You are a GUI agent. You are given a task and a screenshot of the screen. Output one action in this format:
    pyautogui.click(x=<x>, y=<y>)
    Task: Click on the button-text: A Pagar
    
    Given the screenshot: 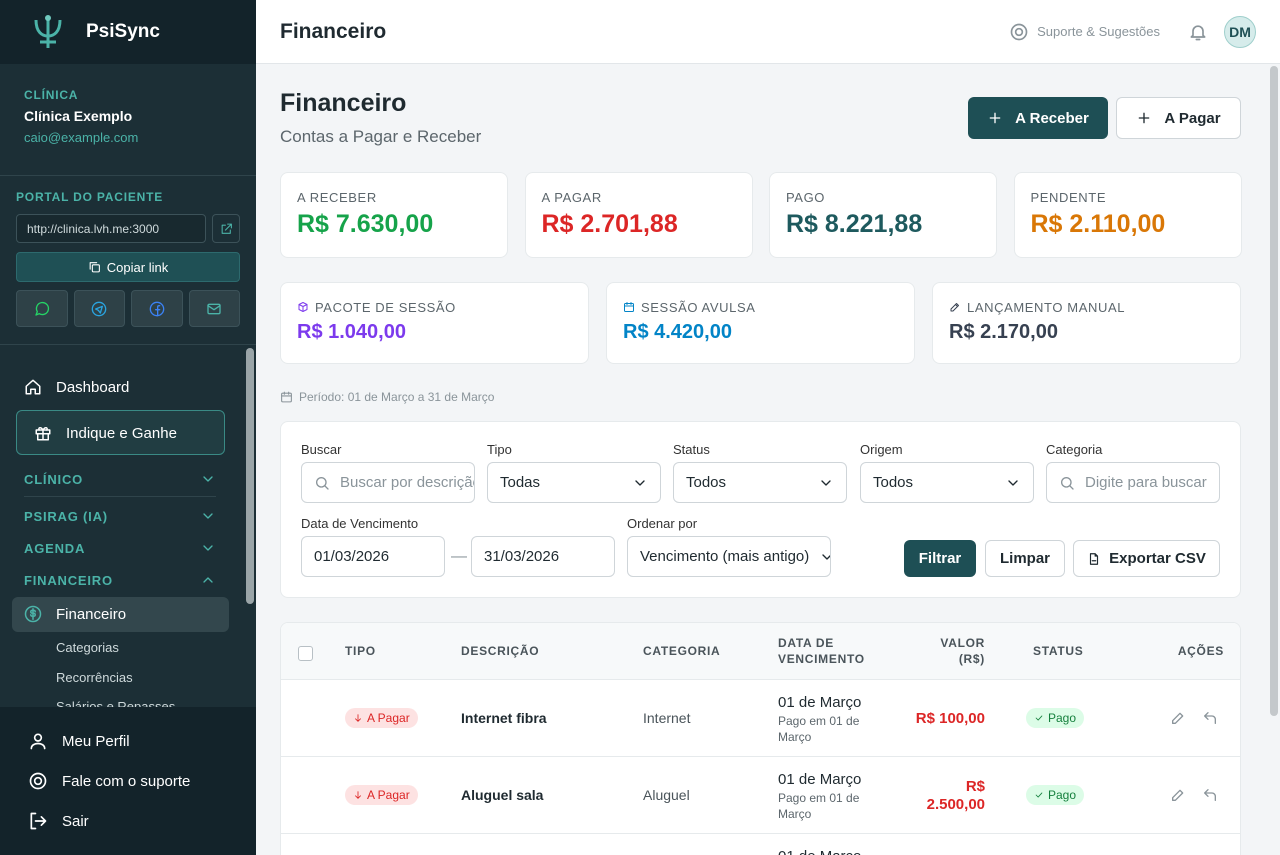 What is the action you would take?
    pyautogui.click(x=1192, y=118)
    